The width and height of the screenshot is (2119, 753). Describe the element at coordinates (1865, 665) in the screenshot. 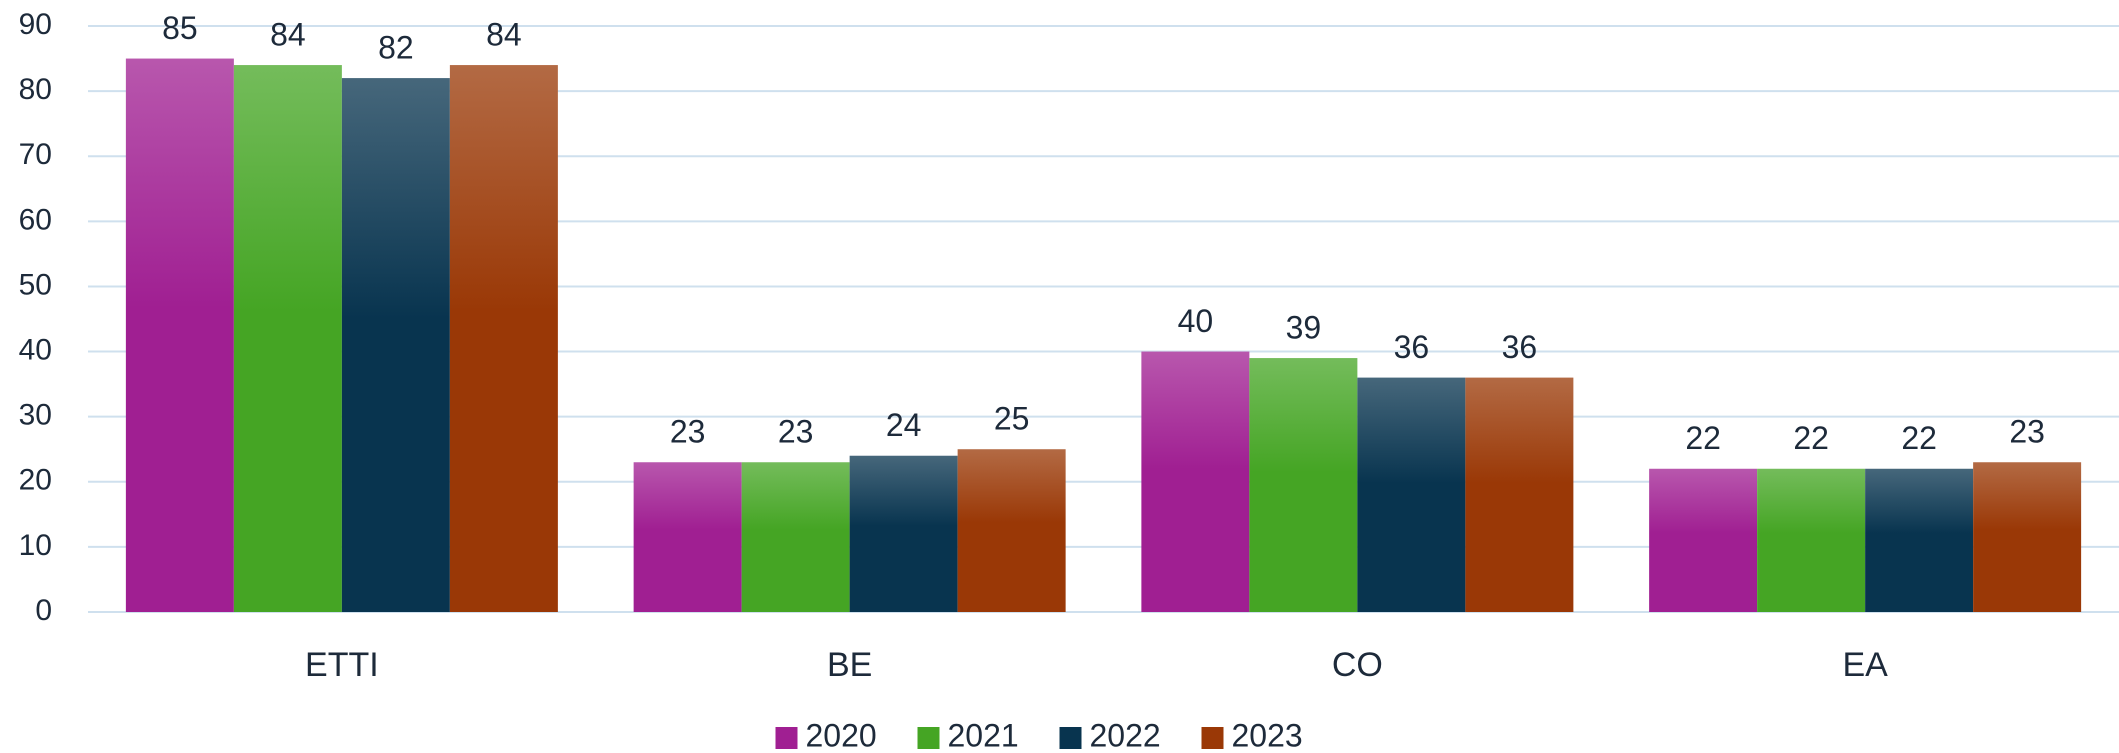

I see `x-tick-label: EA` at that location.